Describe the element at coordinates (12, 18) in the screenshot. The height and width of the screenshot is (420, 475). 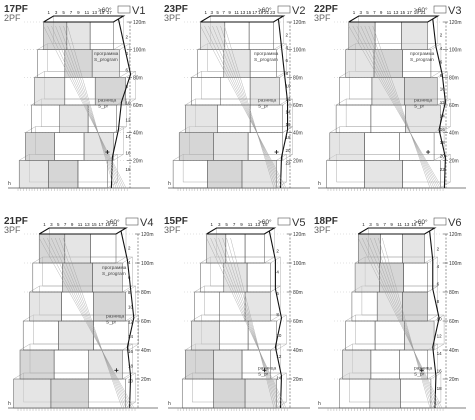
I see `pf-sub-label: 2PF` at that location.